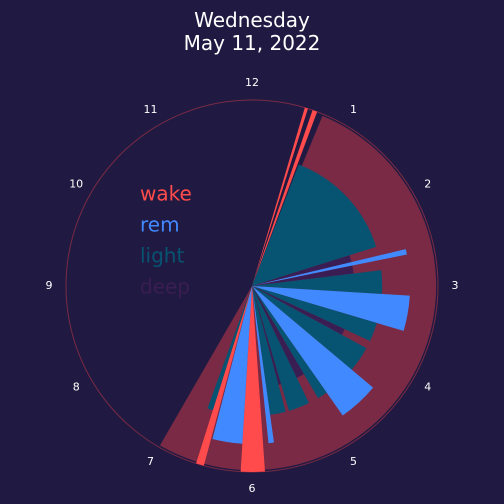  Describe the element at coordinates (427, 387) in the screenshot. I see `hour-tick-4: 4` at that location.